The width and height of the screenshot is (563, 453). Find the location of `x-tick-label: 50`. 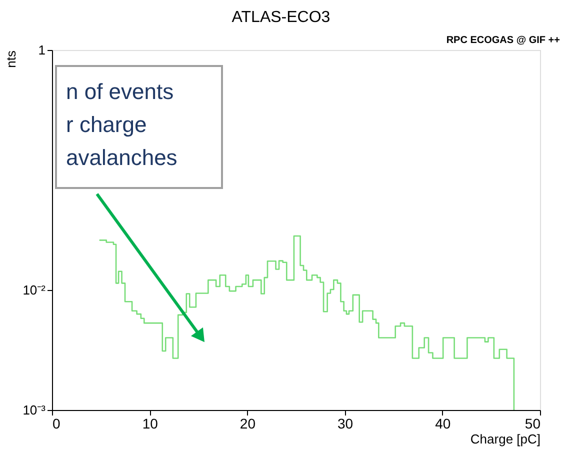

x-tick-label: 50 is located at coordinates (532, 424).